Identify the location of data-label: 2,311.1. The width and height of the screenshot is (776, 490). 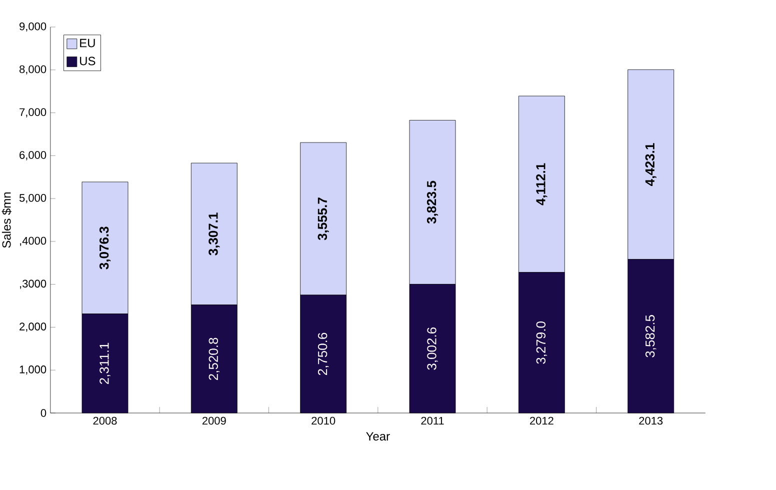
(105, 363).